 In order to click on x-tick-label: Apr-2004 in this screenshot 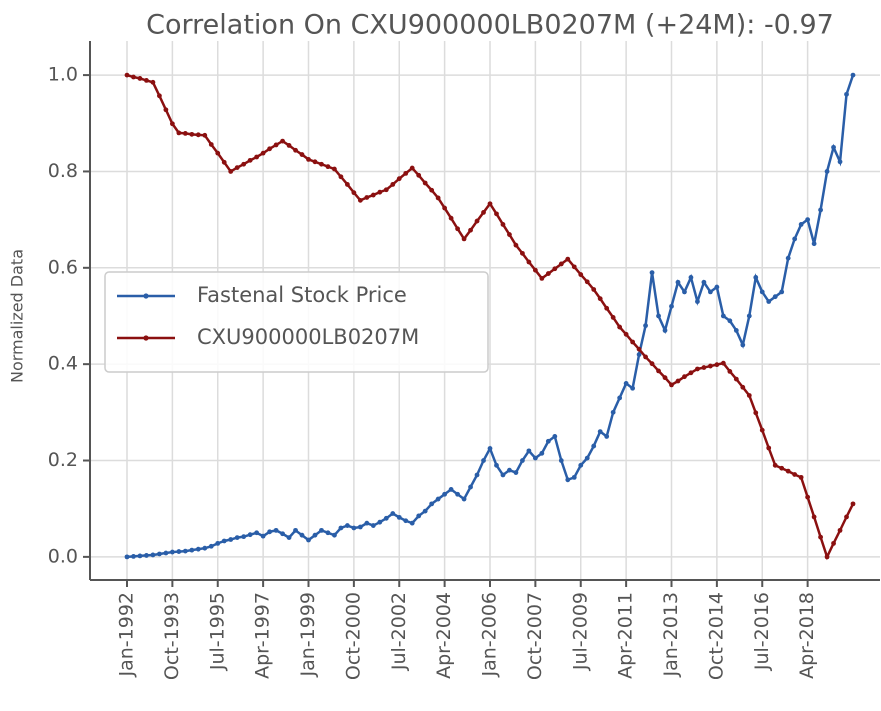, I will do `click(444, 635)`.